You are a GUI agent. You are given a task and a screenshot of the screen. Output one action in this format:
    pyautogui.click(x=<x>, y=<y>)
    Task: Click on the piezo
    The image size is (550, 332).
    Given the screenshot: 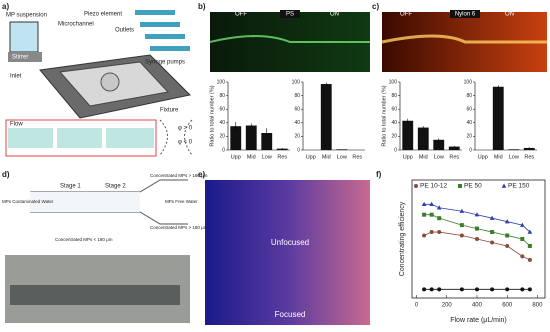 What is the action you would take?
    pyautogui.click(x=110, y=82)
    